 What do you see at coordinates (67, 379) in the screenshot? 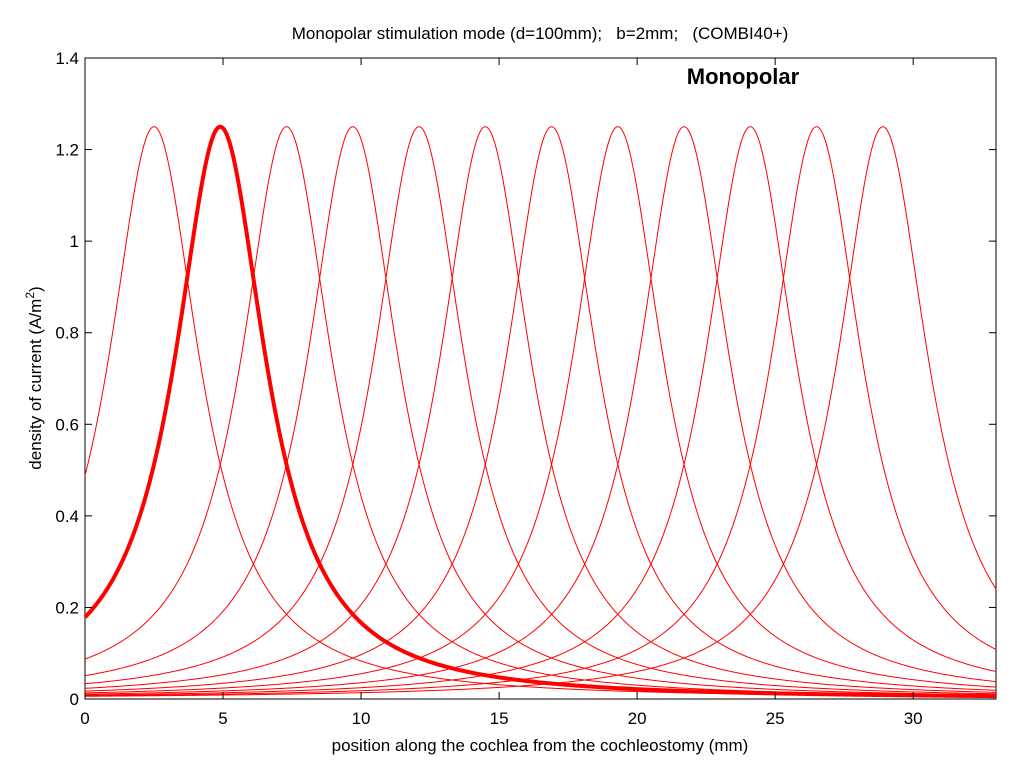
I see `y-tick-labels: 0 0.2 0.4 0.6 0.8 1 1.2 1.4` at bounding box center [67, 379].